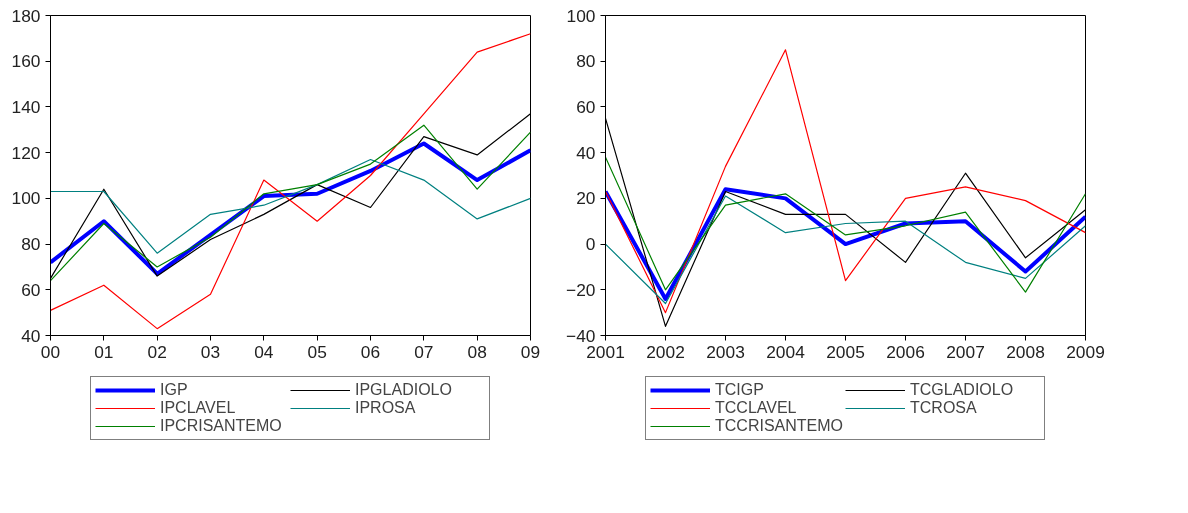 This screenshot has height=513, width=1188. What do you see at coordinates (905, 351) in the screenshot?
I see `x-tick-label: 2006` at bounding box center [905, 351].